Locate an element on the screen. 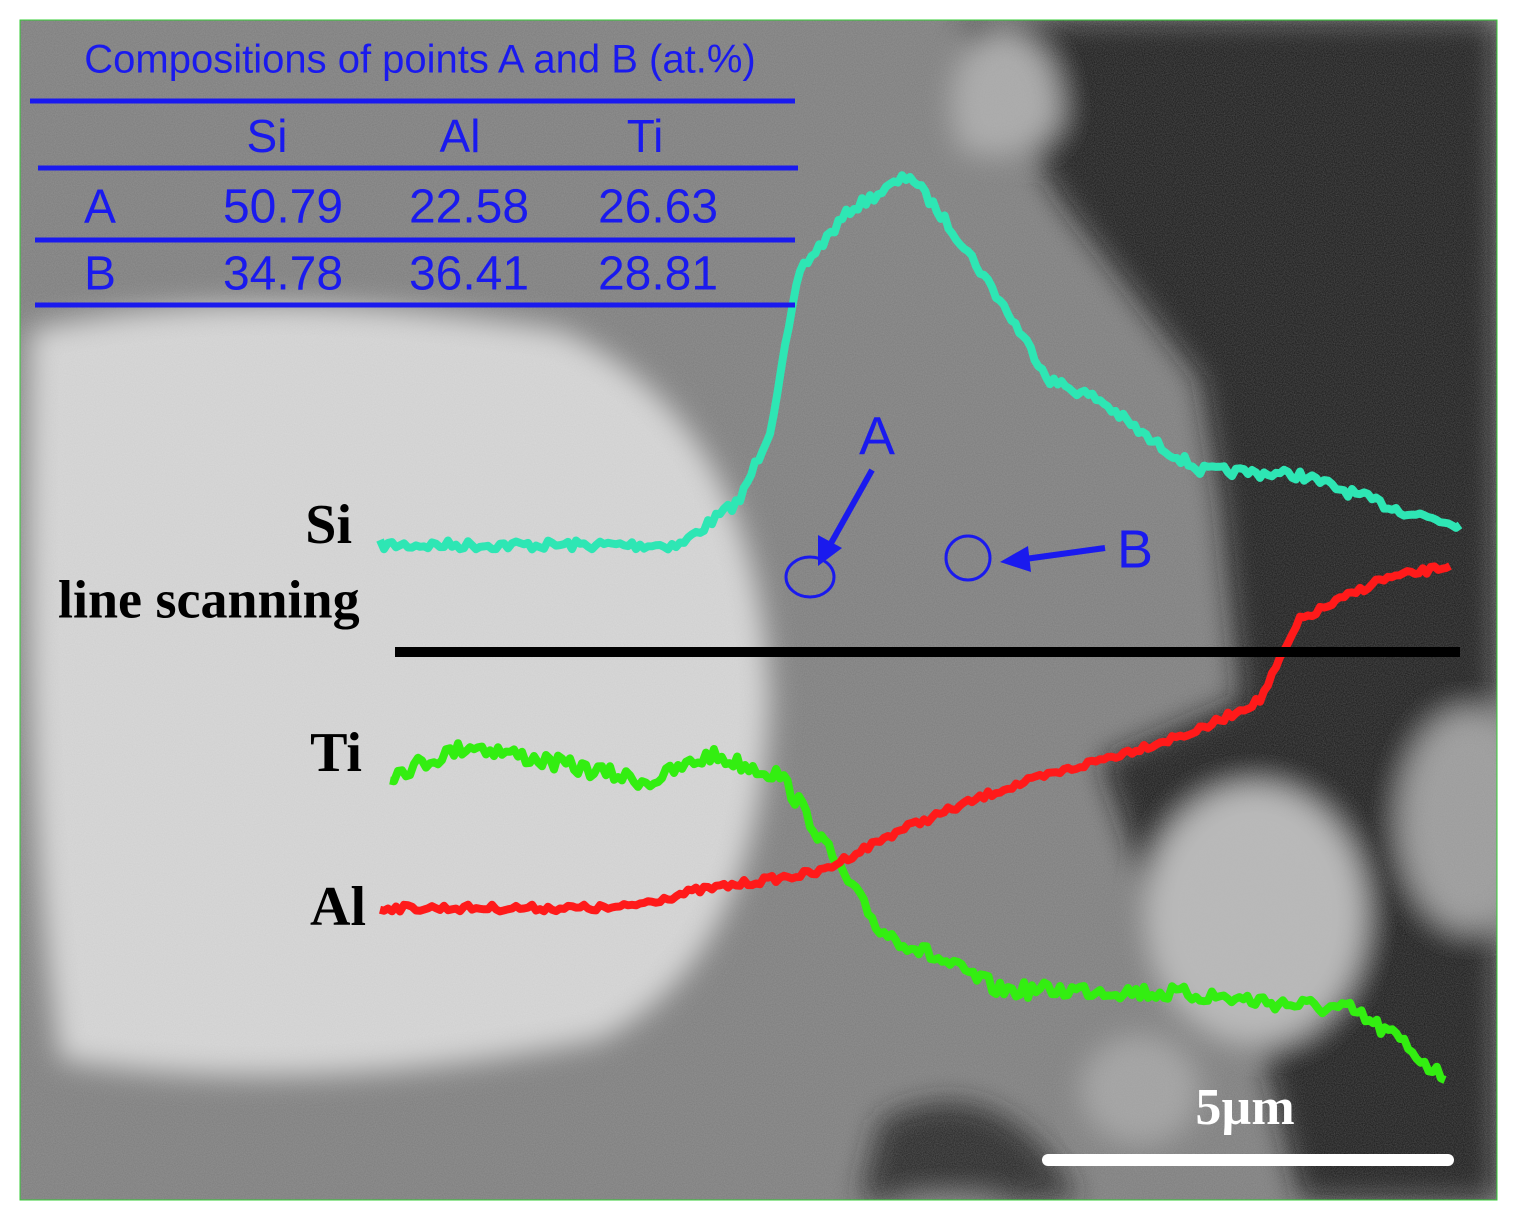 Image resolution: width=1527 pixels, height=1229 pixels. scale-label: 5µm is located at coordinates (1244, 1107).